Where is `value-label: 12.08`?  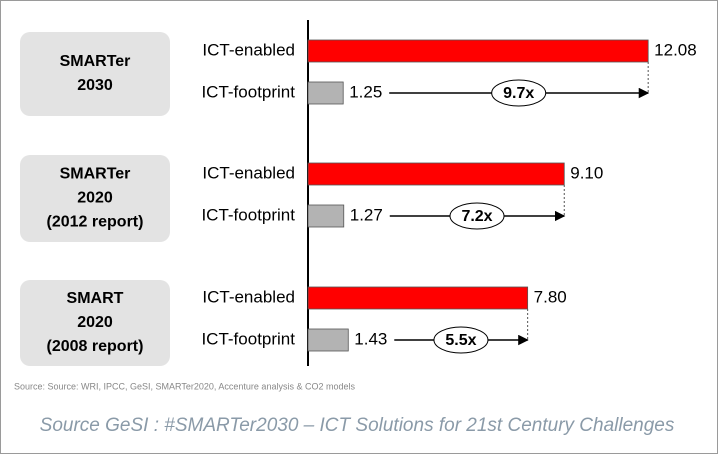
value-label: 12.08 is located at coordinates (675, 49).